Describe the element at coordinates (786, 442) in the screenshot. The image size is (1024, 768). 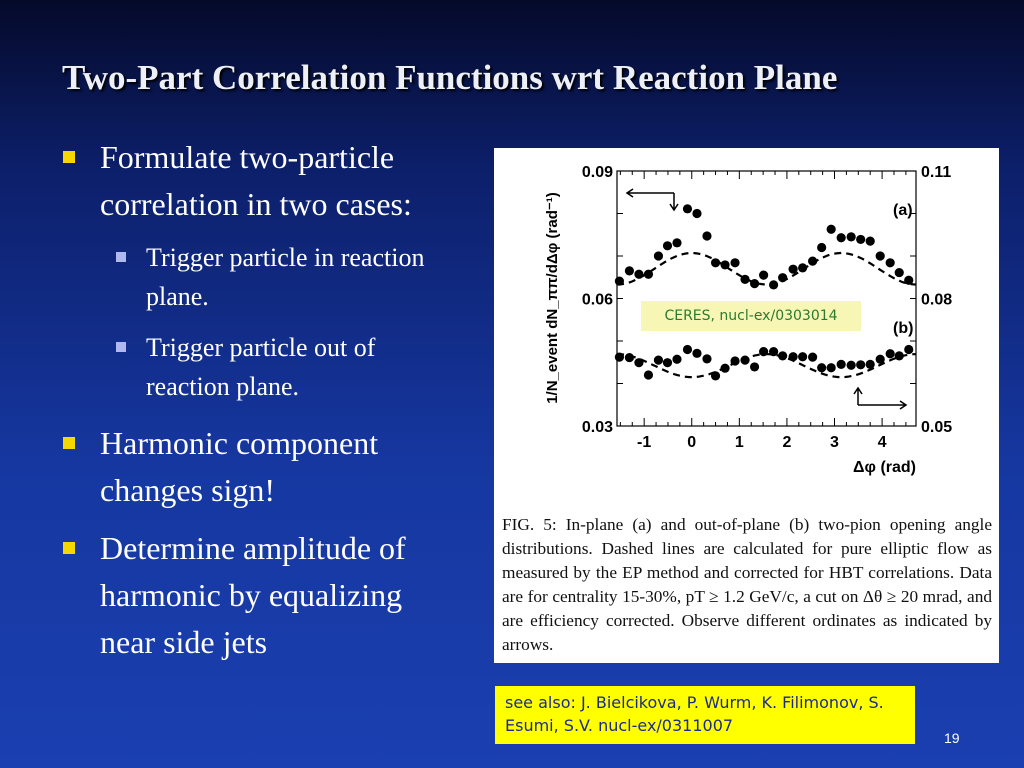
I see `x-tick-label: 2` at that location.